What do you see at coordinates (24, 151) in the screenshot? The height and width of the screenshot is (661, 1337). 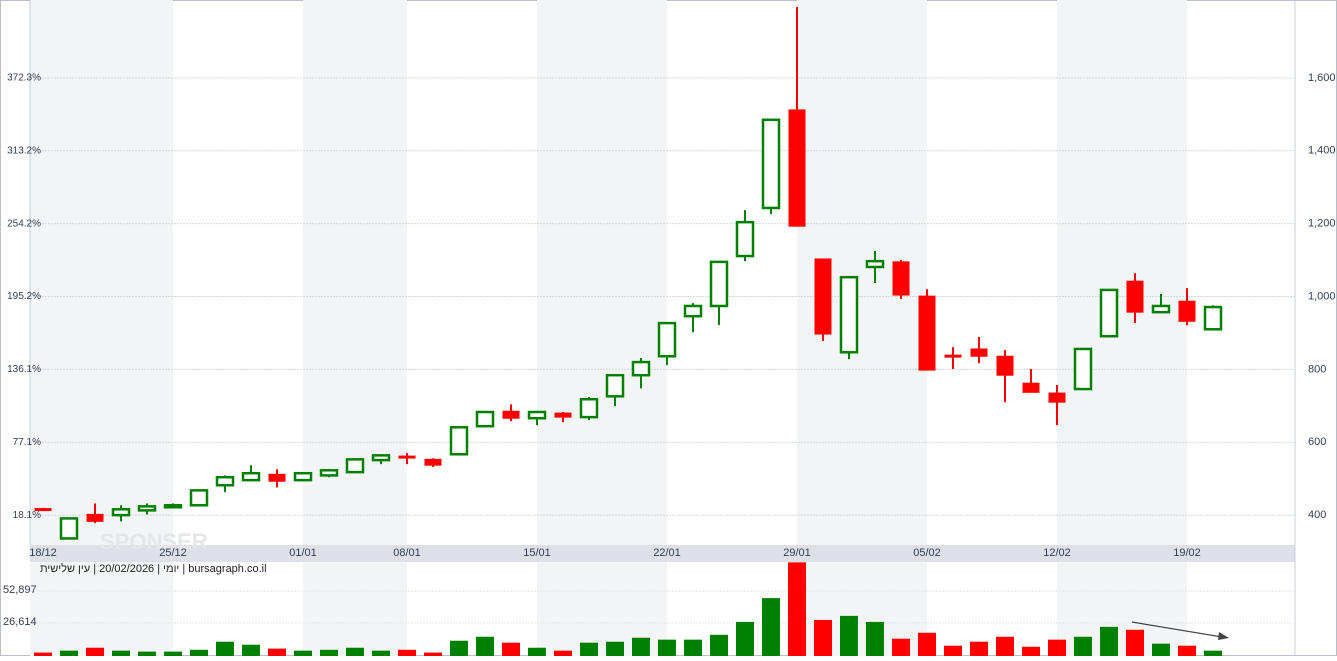 I see `y2-tick-label: 313.2%` at bounding box center [24, 151].